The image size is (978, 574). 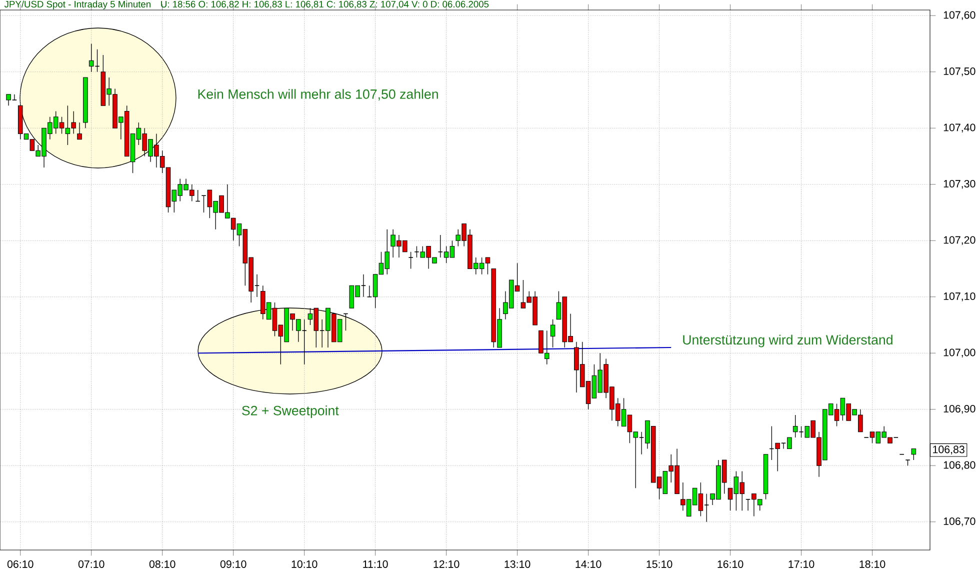 I want to click on y-tick-label: 106,90, so click(x=960, y=409).